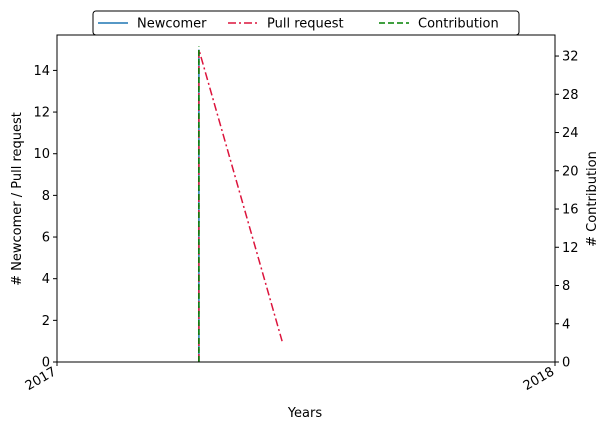 Image resolution: width=609 pixels, height=431 pixels. I want to click on y-left-tick-label: 12, so click(41, 113).